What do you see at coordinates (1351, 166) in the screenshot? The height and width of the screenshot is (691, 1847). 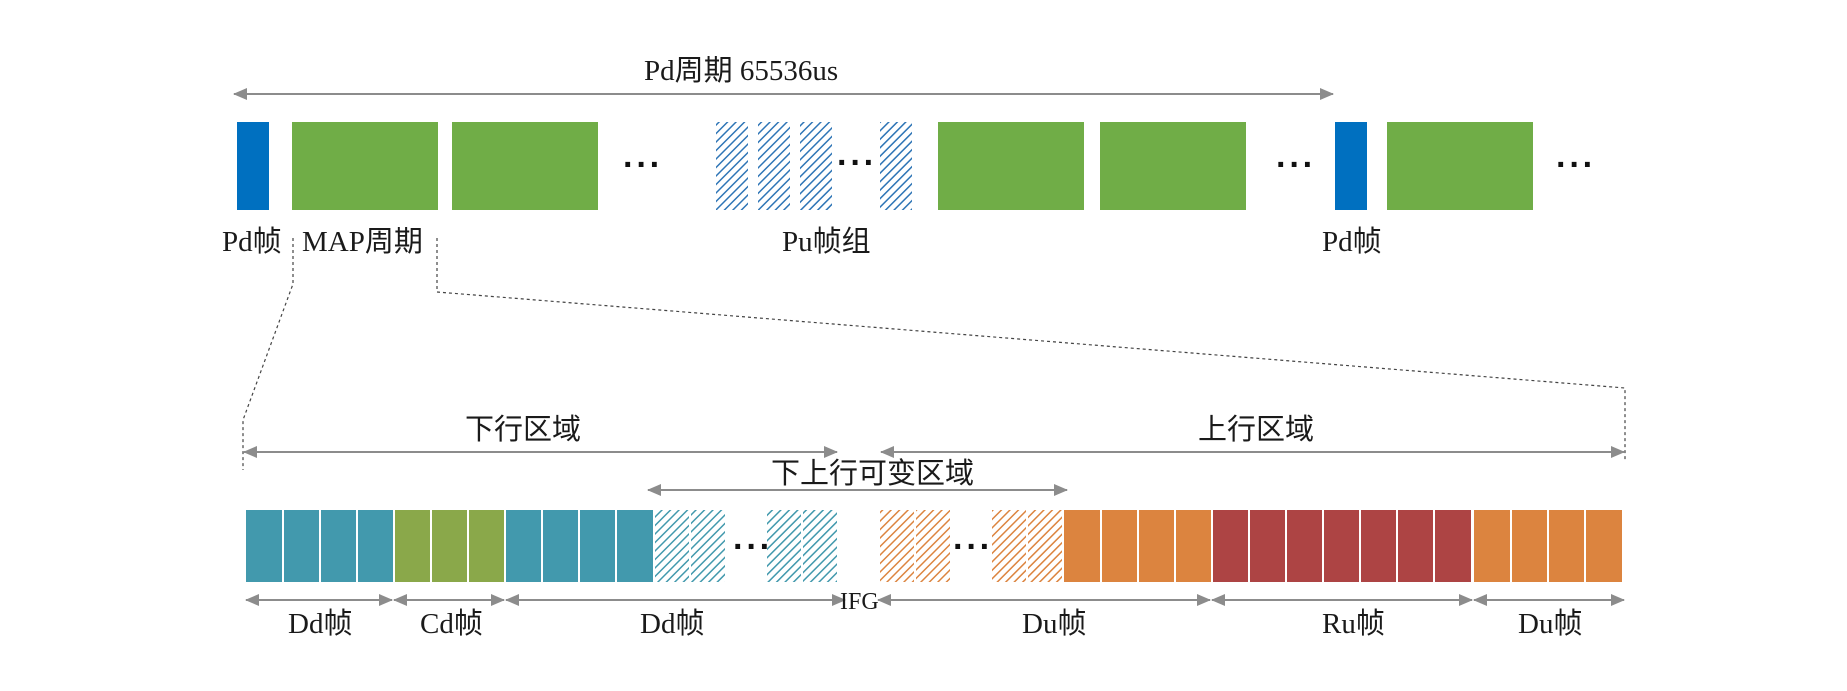 I see `pd-frame-block-right` at bounding box center [1351, 166].